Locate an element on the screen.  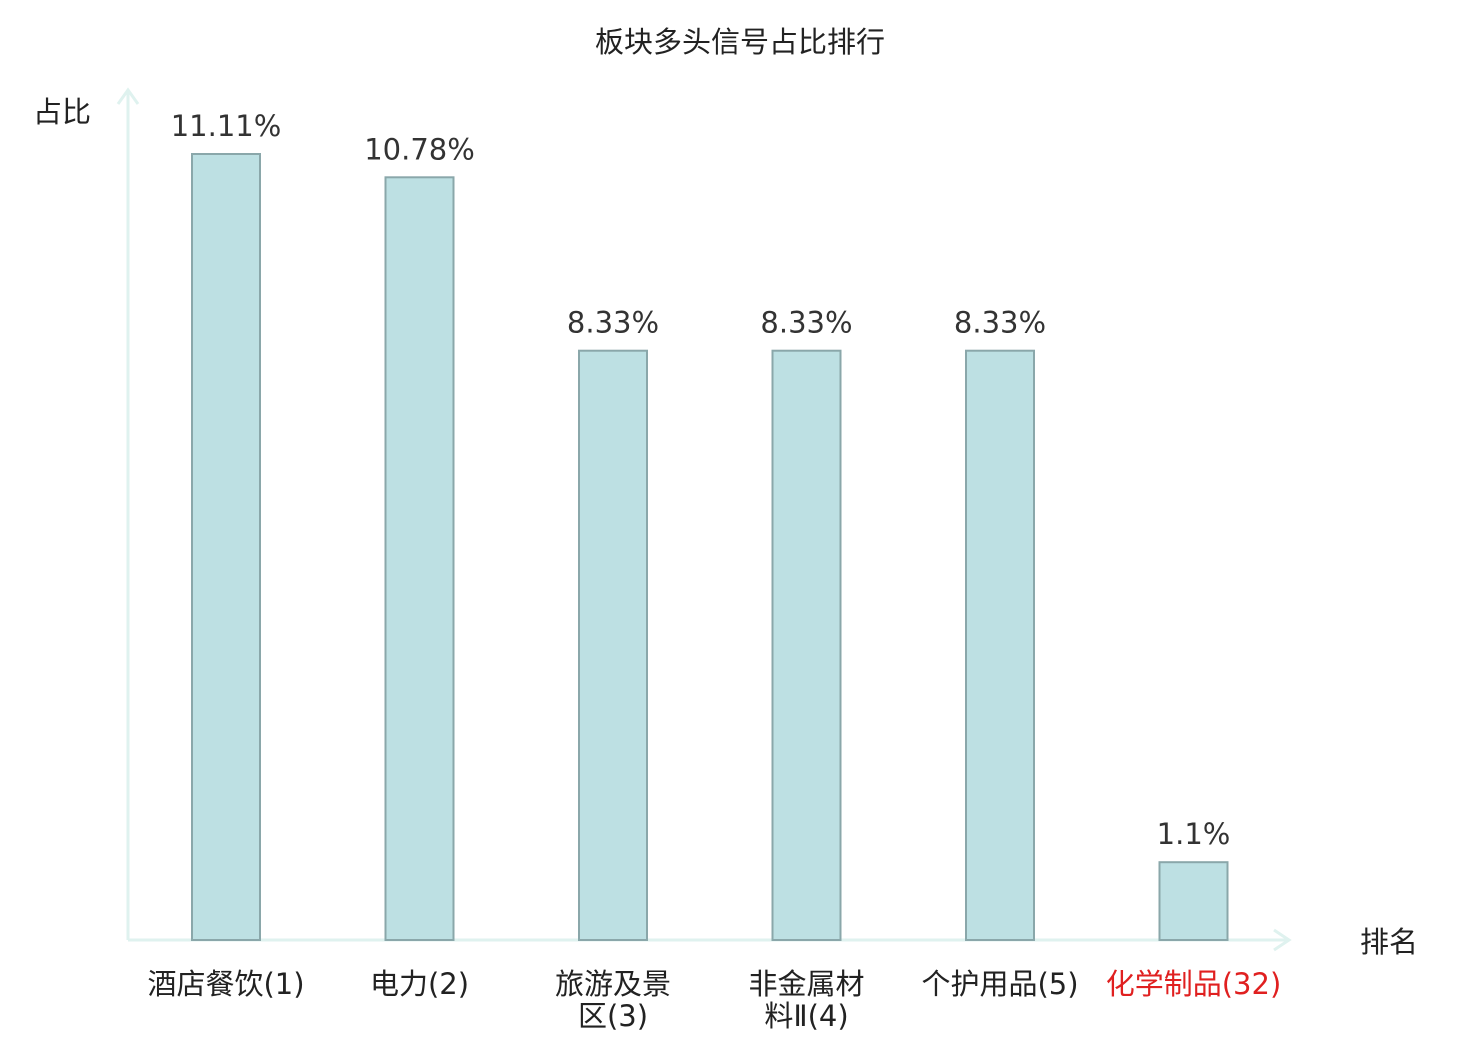
category-label-6: 化学制品(32) is located at coordinates (1194, 984).